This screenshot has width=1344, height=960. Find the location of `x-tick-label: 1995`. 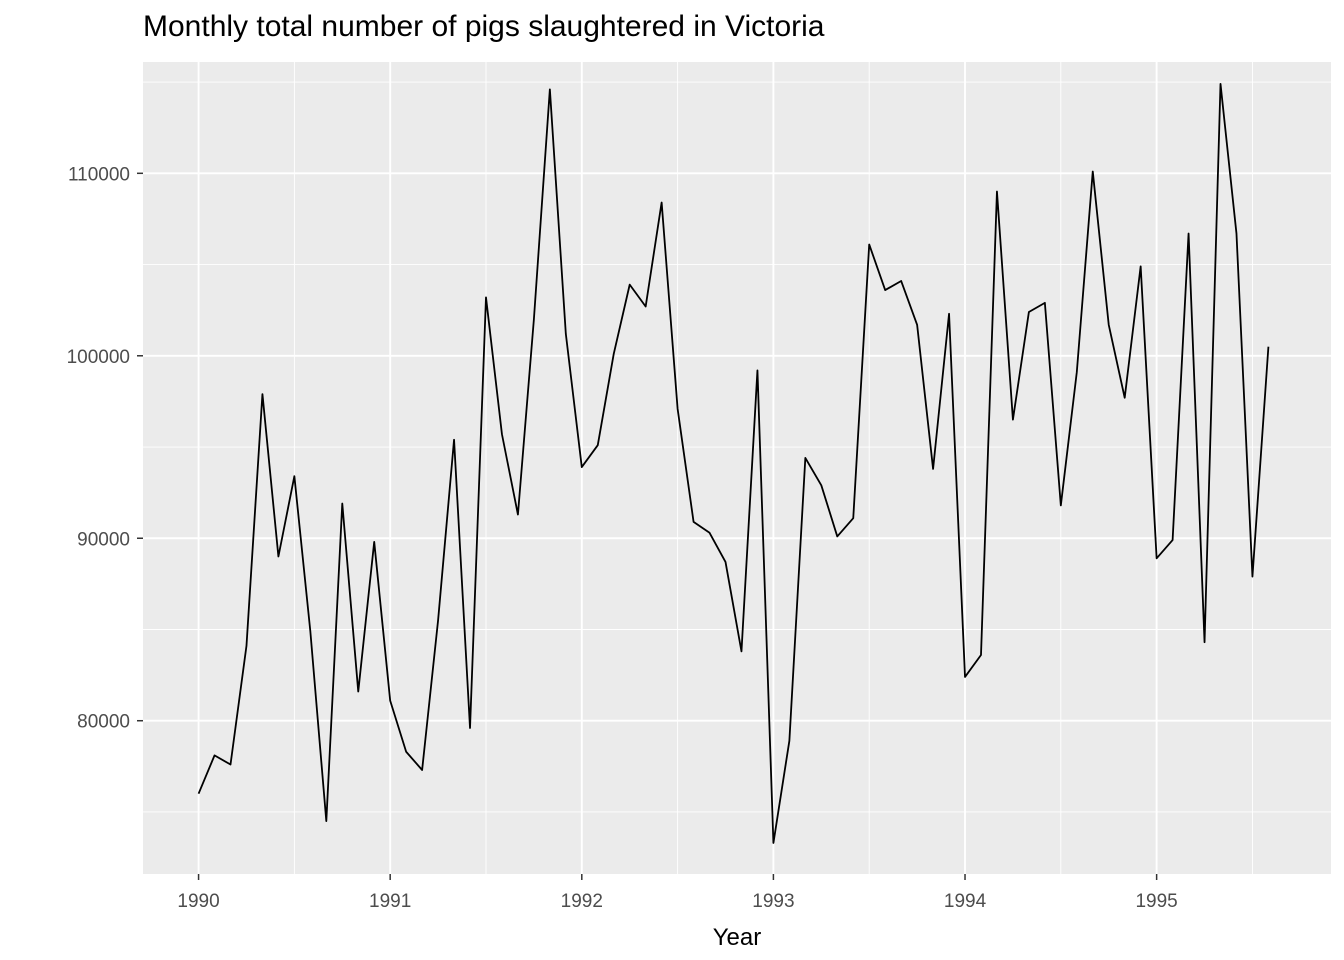

x-tick-label: 1995 is located at coordinates (1156, 901).